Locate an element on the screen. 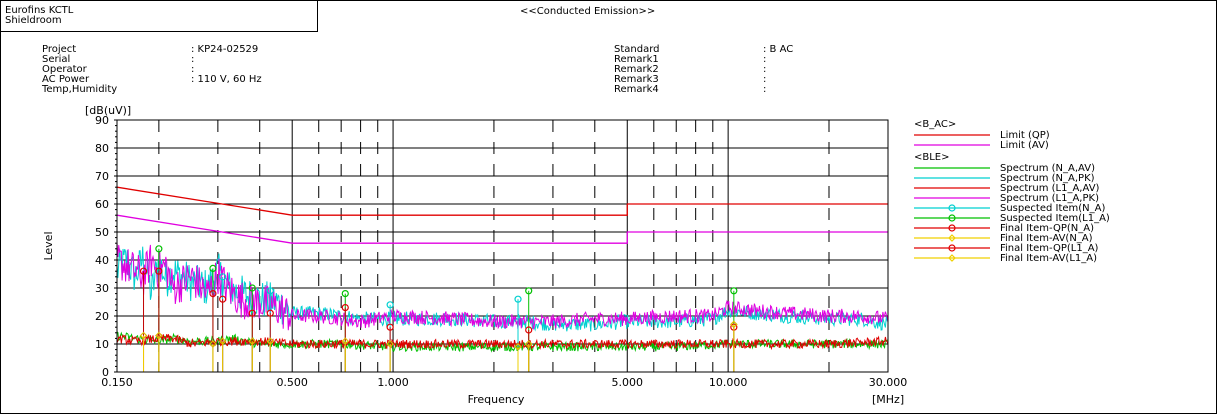 The height and width of the screenshot is (414, 1217). y-tick-label: 70 is located at coordinates (102, 176).